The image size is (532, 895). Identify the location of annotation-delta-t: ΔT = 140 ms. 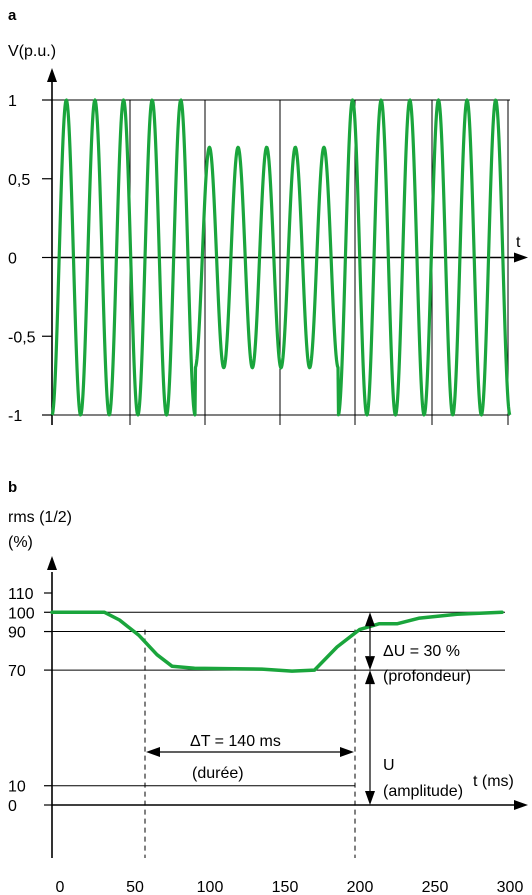
(235, 741).